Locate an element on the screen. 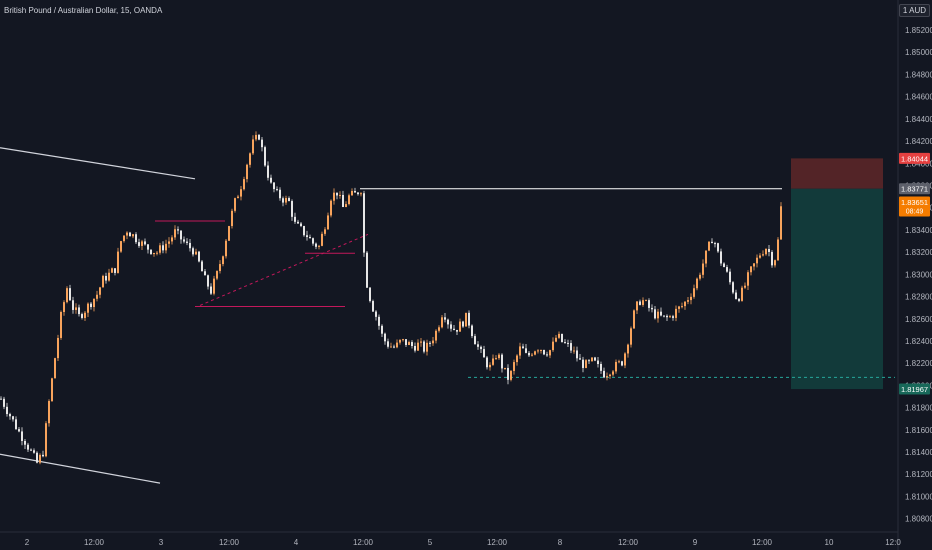 Image resolution: width=932 pixels, height=550 pixels. take-profit-zone is located at coordinates (837, 289).